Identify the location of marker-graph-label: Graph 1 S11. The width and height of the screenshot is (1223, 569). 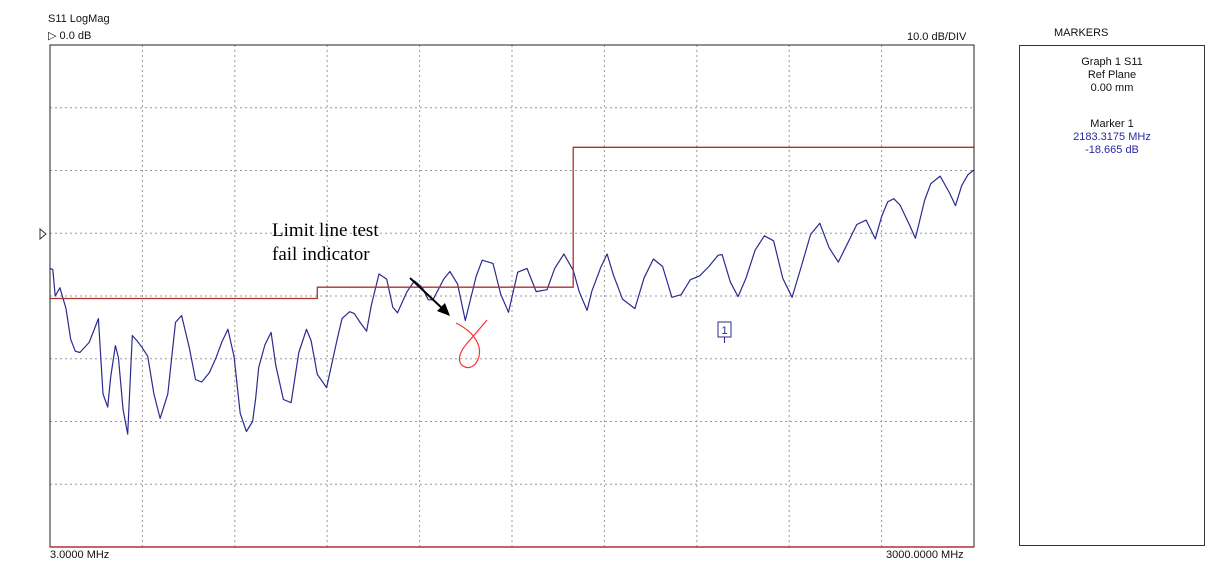
(1112, 62).